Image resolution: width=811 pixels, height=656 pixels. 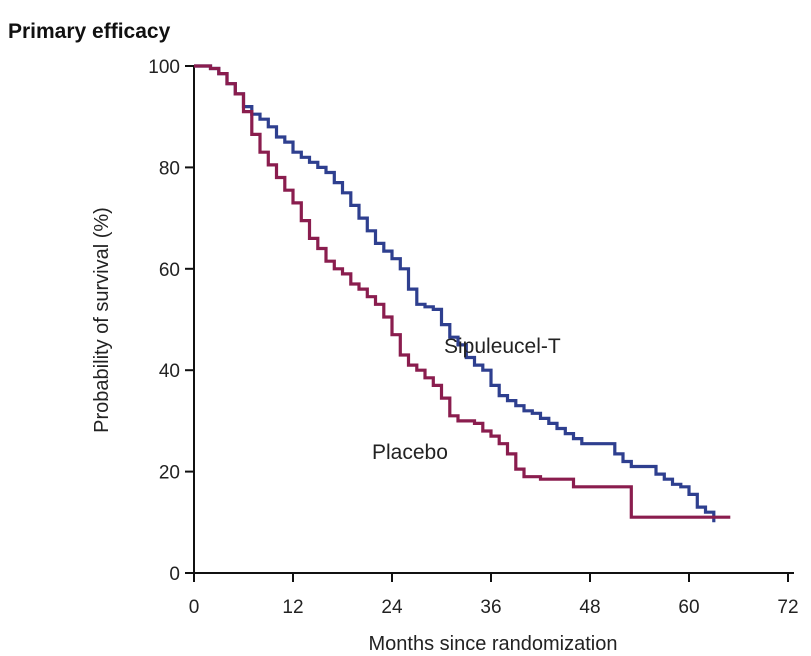 What do you see at coordinates (89, 31) in the screenshot?
I see `chart-title: Primary efficacy` at bounding box center [89, 31].